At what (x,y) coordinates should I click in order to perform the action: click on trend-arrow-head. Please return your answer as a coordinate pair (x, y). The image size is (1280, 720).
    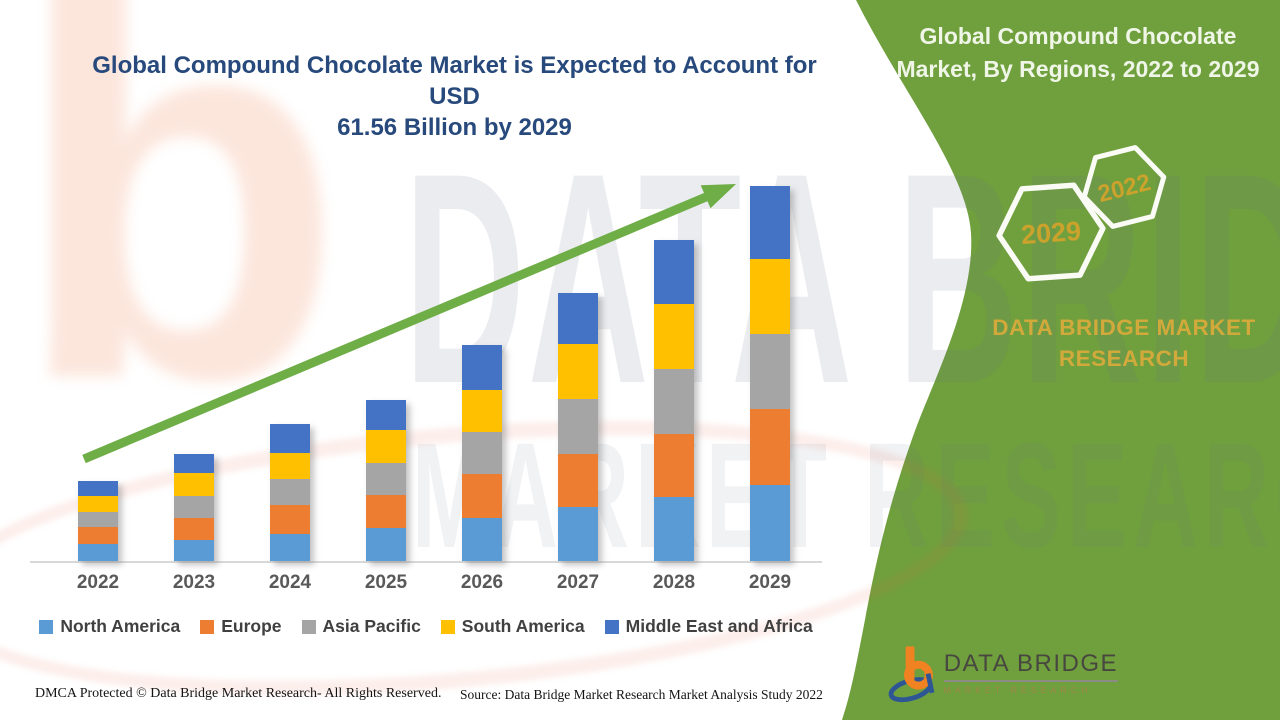
    Looking at the image, I should click on (718, 196).